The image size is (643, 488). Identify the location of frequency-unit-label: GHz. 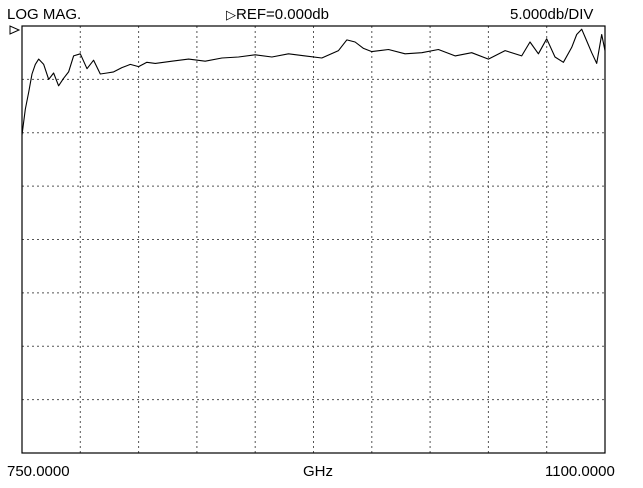
(318, 471).